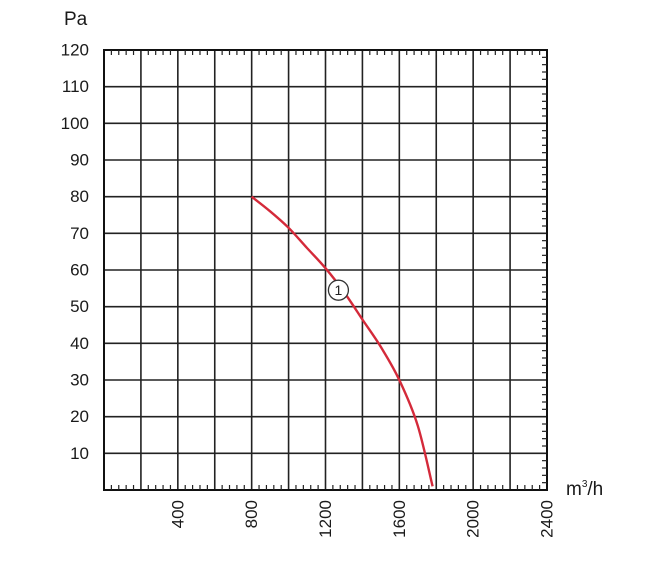  What do you see at coordinates (75, 123) in the screenshot?
I see `y-tick-label: 100` at bounding box center [75, 123].